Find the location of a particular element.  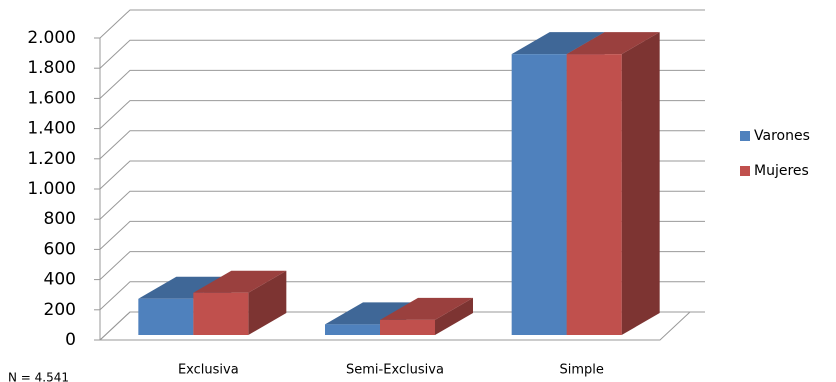

y-tick-label: 400 is located at coordinates (60, 280).